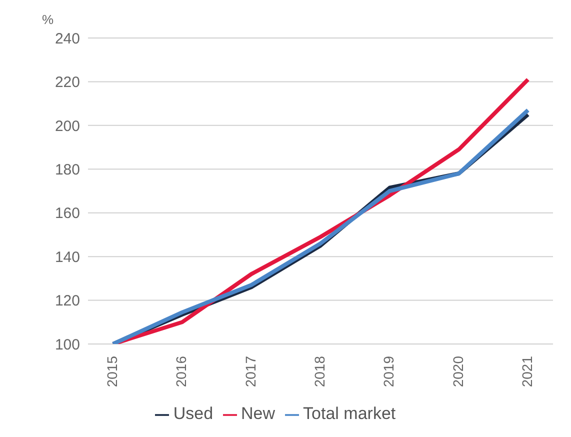  Describe the element at coordinates (112, 372) in the screenshot. I see `x-tick-label: 2015` at that location.